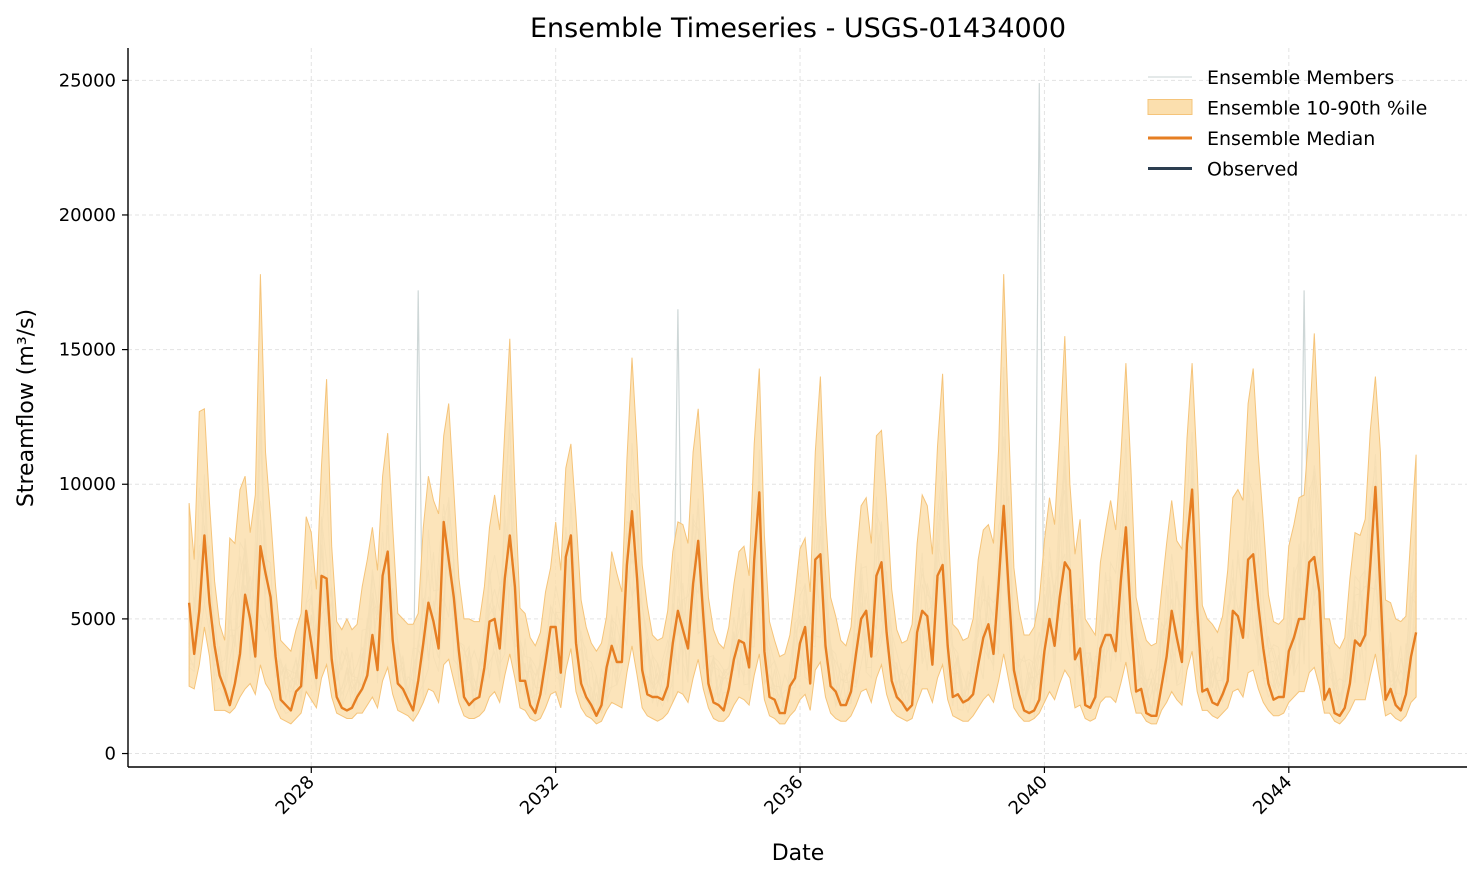  What do you see at coordinates (783, 795) in the screenshot?
I see `x-tick-label: 2036` at bounding box center [783, 795].